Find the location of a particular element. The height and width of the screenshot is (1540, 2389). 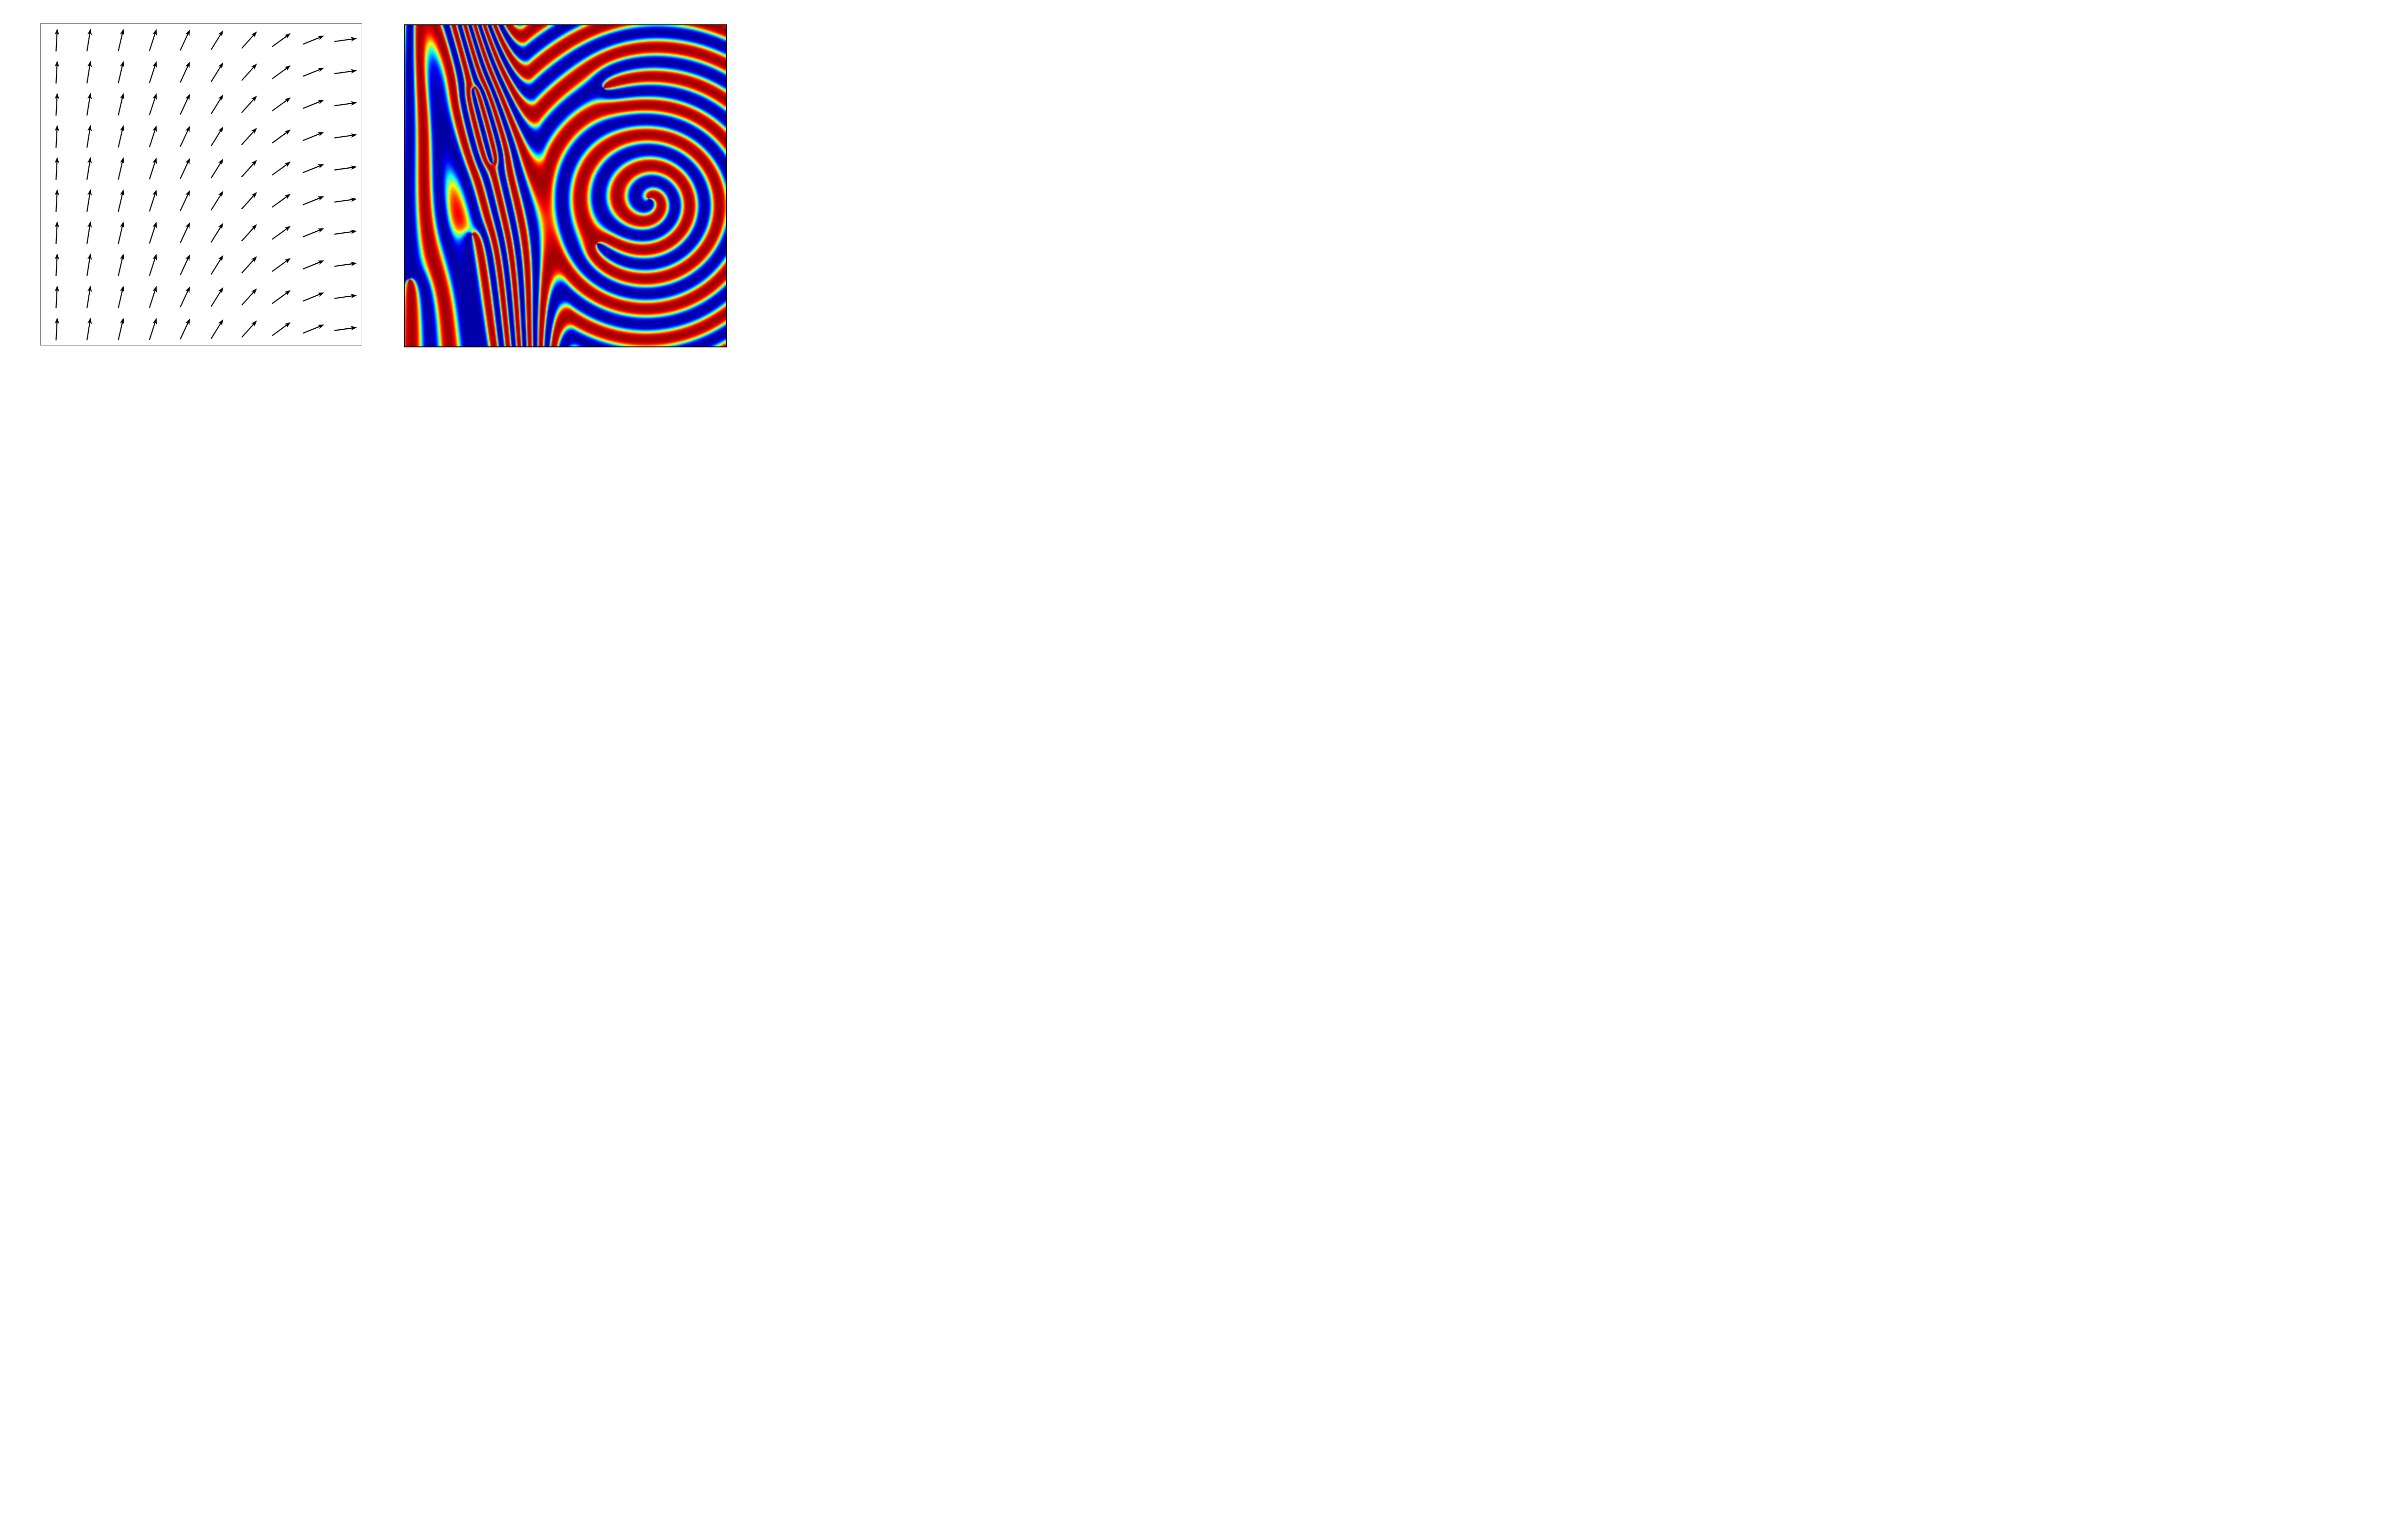

quiver-vector-field is located at coordinates (206, 184).